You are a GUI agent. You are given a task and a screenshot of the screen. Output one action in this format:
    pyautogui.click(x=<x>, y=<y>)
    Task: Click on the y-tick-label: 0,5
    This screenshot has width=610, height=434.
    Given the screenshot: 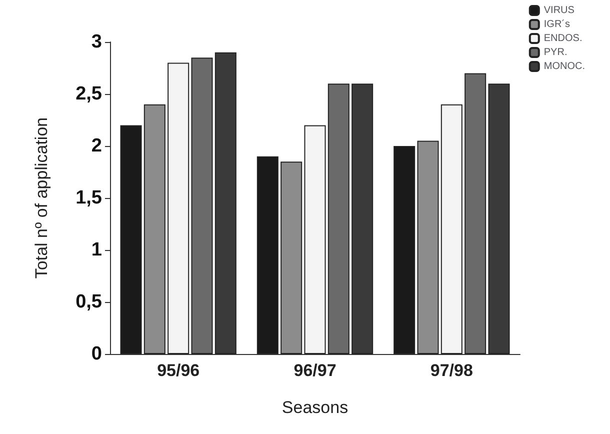 What is the action you would take?
    pyautogui.click(x=89, y=302)
    